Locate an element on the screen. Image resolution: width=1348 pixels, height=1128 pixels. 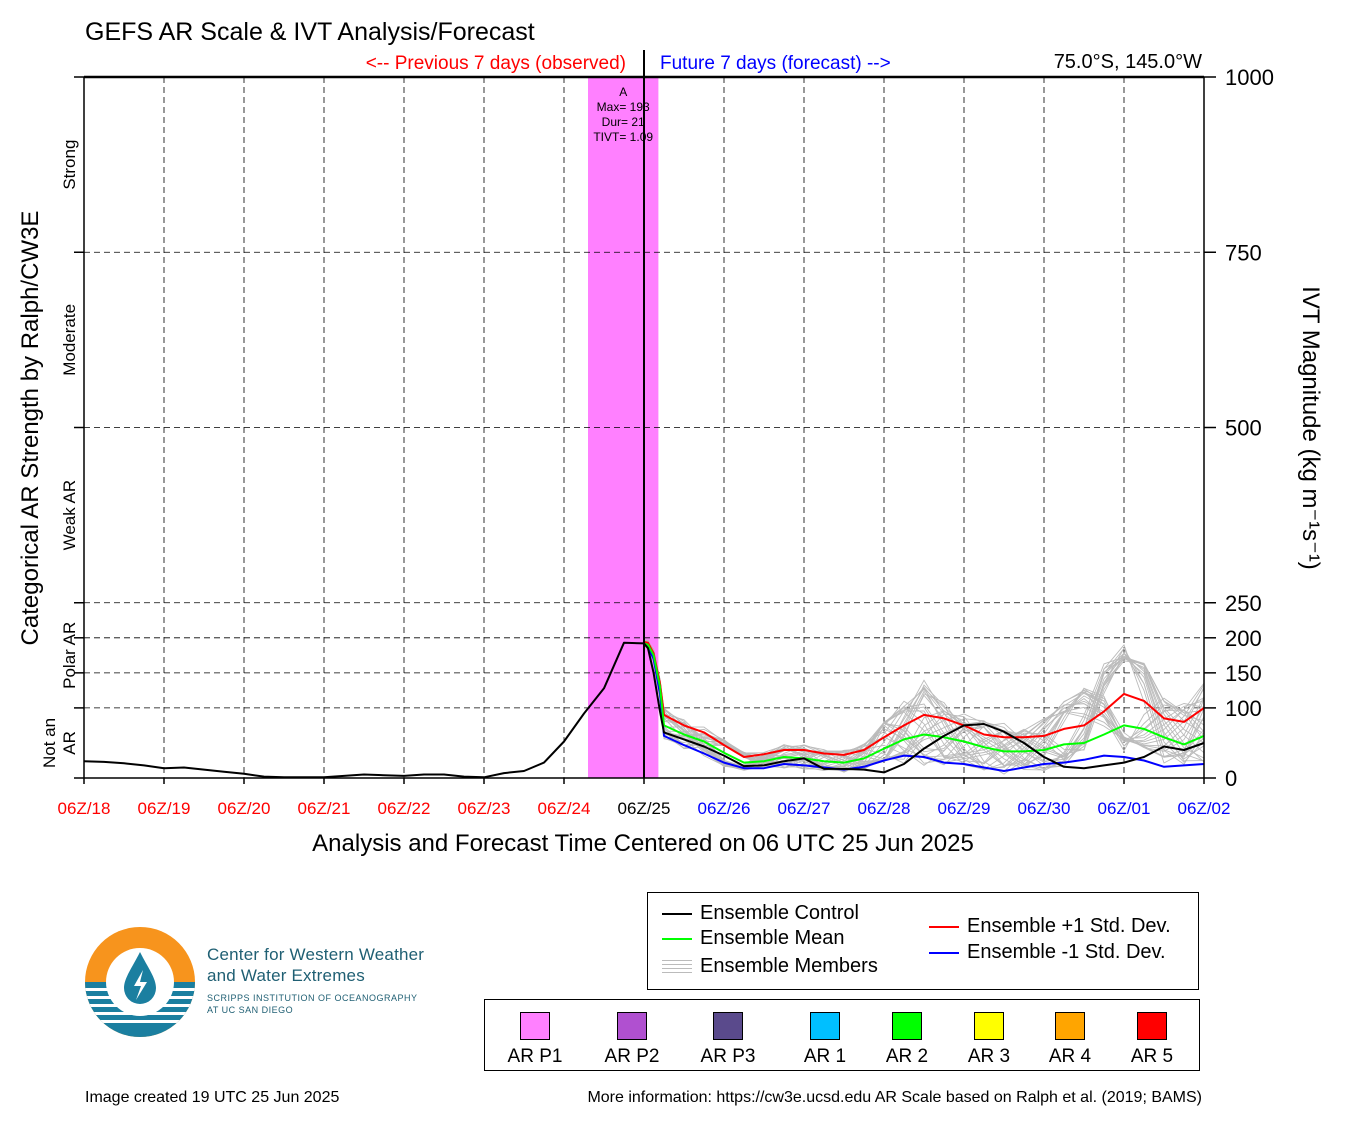
ar-category-label: AR 5 is located at coordinates (1152, 1056).